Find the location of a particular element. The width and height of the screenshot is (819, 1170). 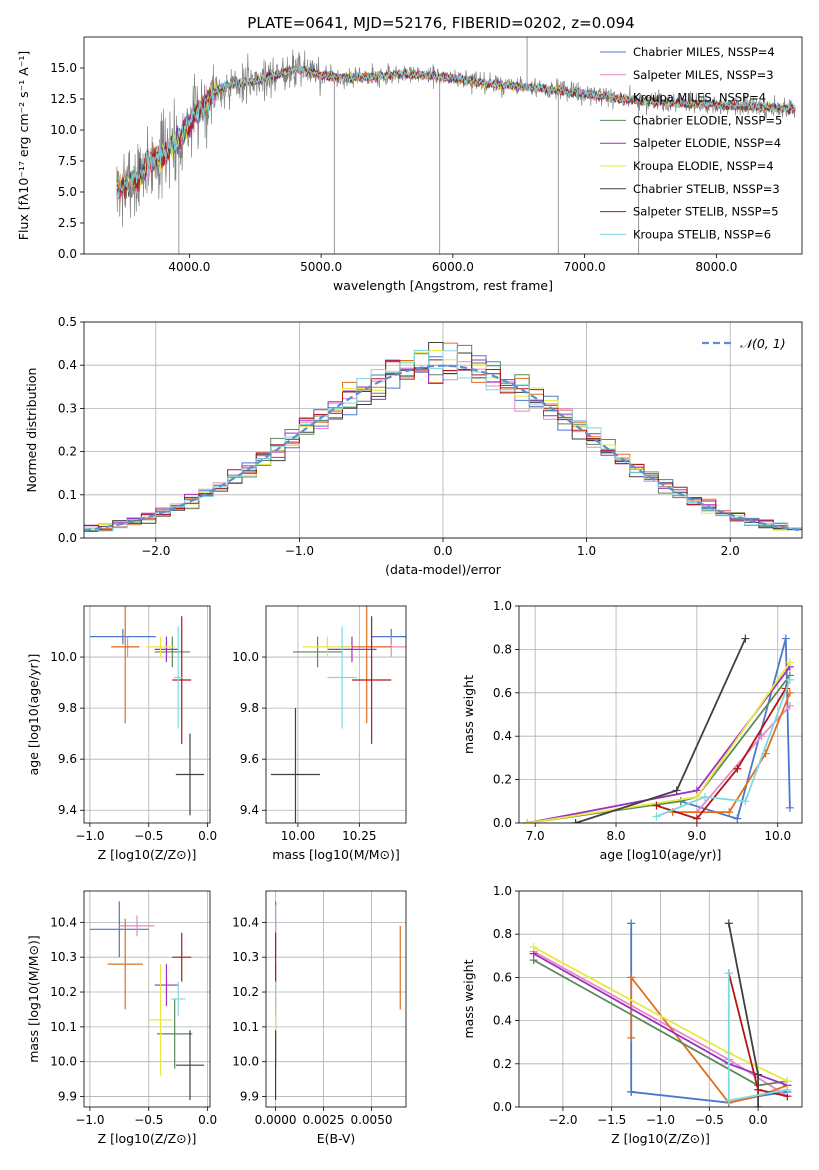

x-axis-label: mass [log10(M/M⊙)] is located at coordinates (336, 854).